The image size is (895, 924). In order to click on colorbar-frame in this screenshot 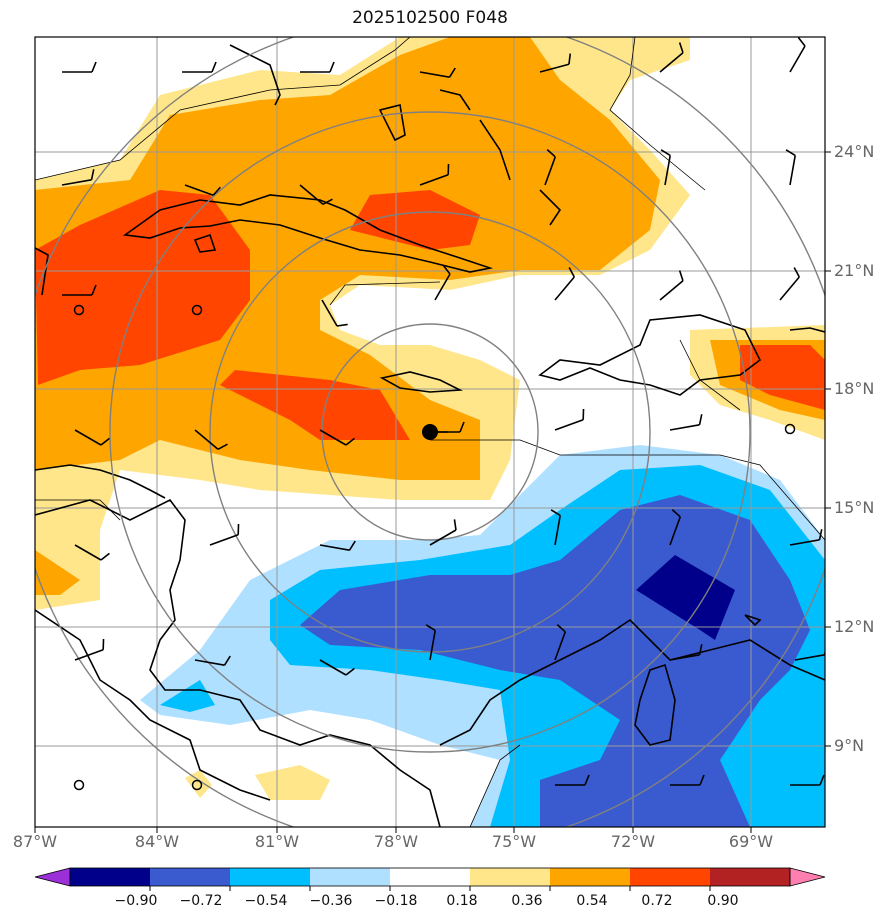, I will do `click(430, 877)`.